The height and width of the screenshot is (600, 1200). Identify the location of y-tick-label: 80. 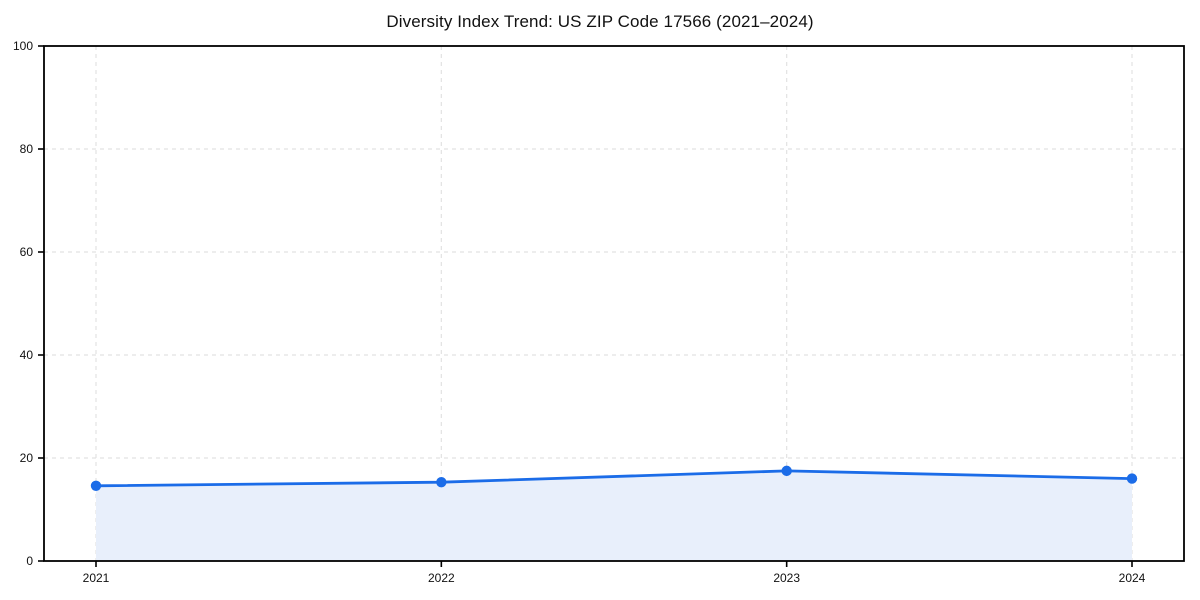
(27, 149).